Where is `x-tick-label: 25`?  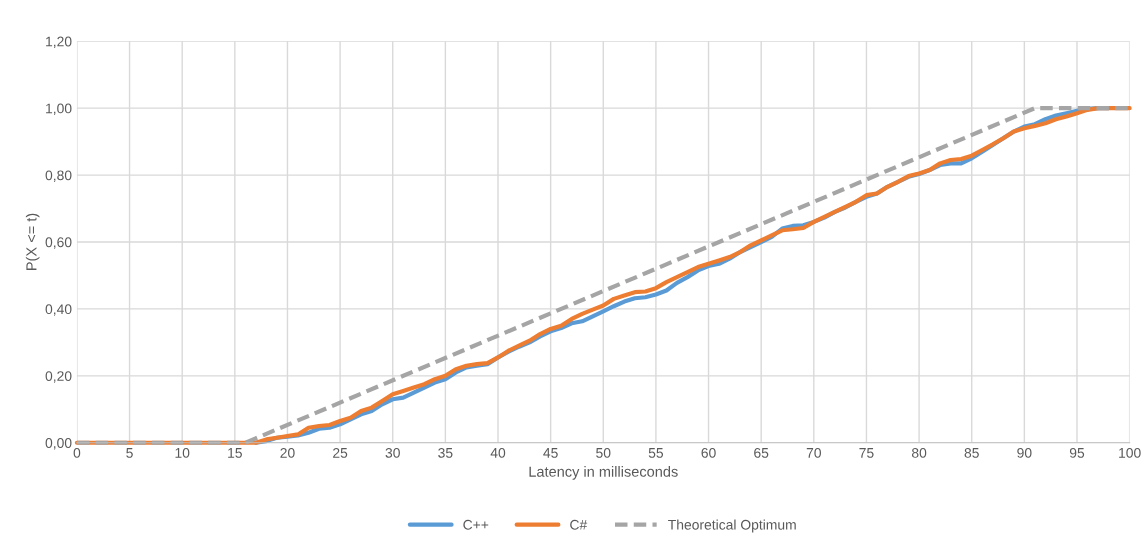 x-tick-label: 25 is located at coordinates (340, 452).